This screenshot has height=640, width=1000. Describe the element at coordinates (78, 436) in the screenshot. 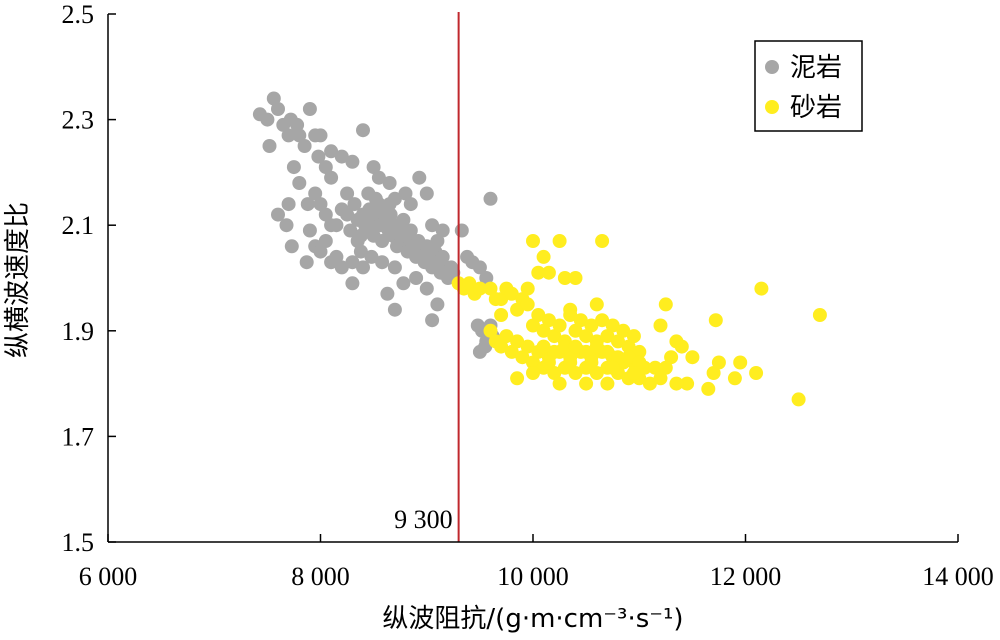

I see `y-tick-label: 1.7` at that location.